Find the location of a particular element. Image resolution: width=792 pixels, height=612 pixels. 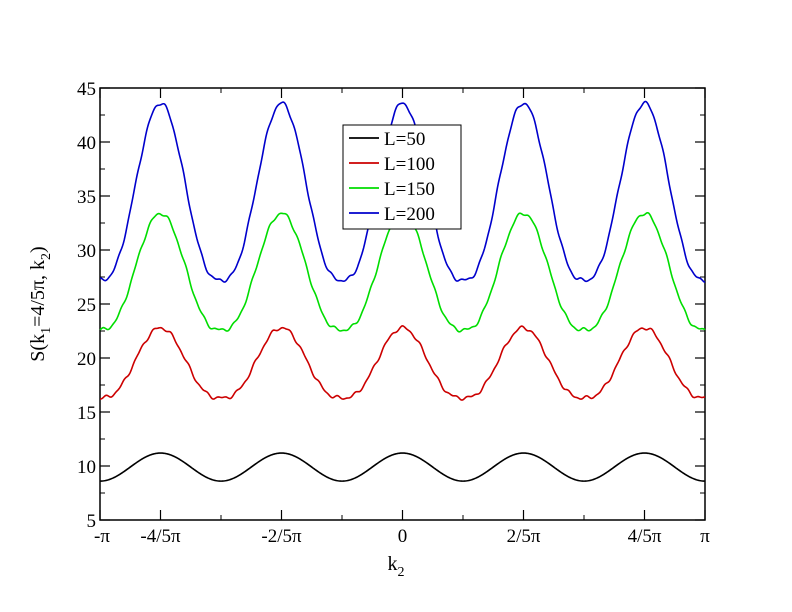

y-tick-label: 35 is located at coordinates (86, 197).